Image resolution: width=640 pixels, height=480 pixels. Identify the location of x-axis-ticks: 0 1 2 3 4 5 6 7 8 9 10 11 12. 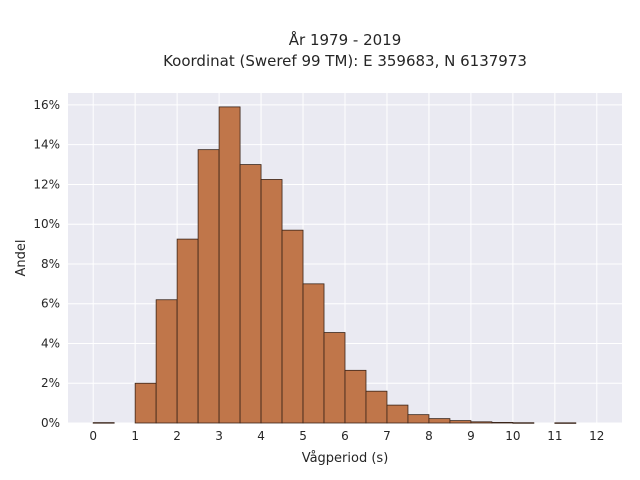
(346, 436).